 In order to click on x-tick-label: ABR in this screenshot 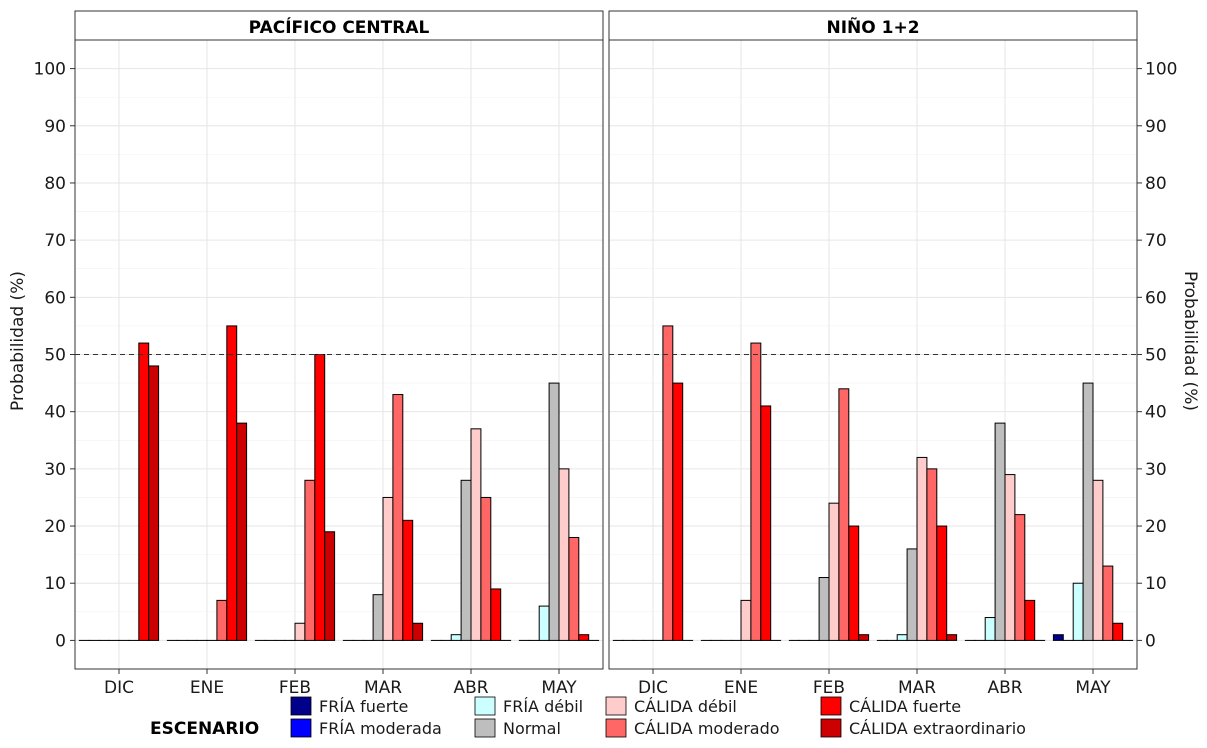, I will do `click(470, 688)`.